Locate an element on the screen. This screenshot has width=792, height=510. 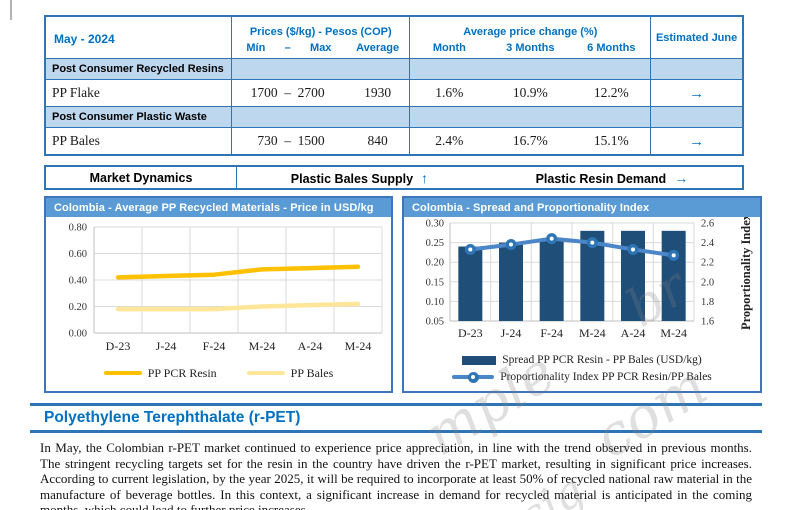
section-label: Post Consumer Recycled Resins is located at coordinates (138, 69).